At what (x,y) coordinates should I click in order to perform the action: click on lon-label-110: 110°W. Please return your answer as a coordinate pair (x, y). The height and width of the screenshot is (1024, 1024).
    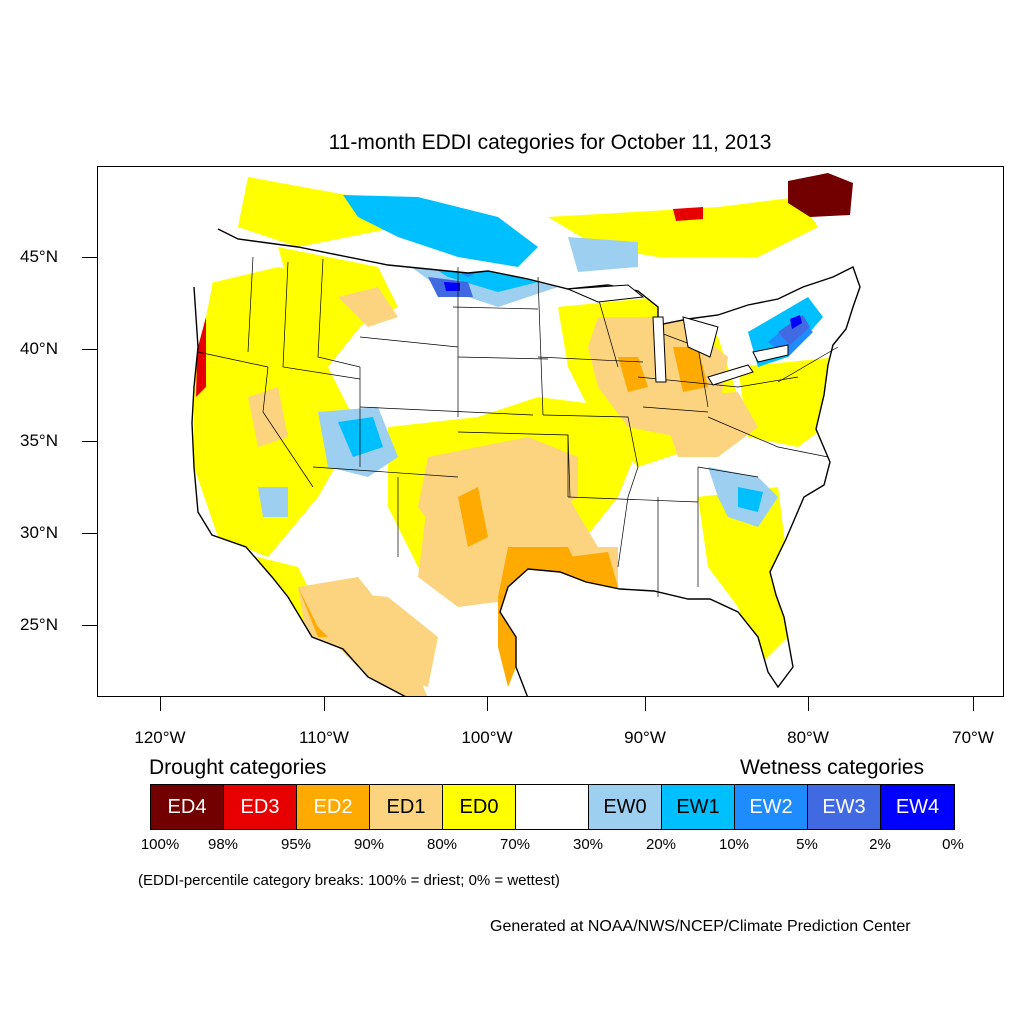
    Looking at the image, I should click on (324, 737).